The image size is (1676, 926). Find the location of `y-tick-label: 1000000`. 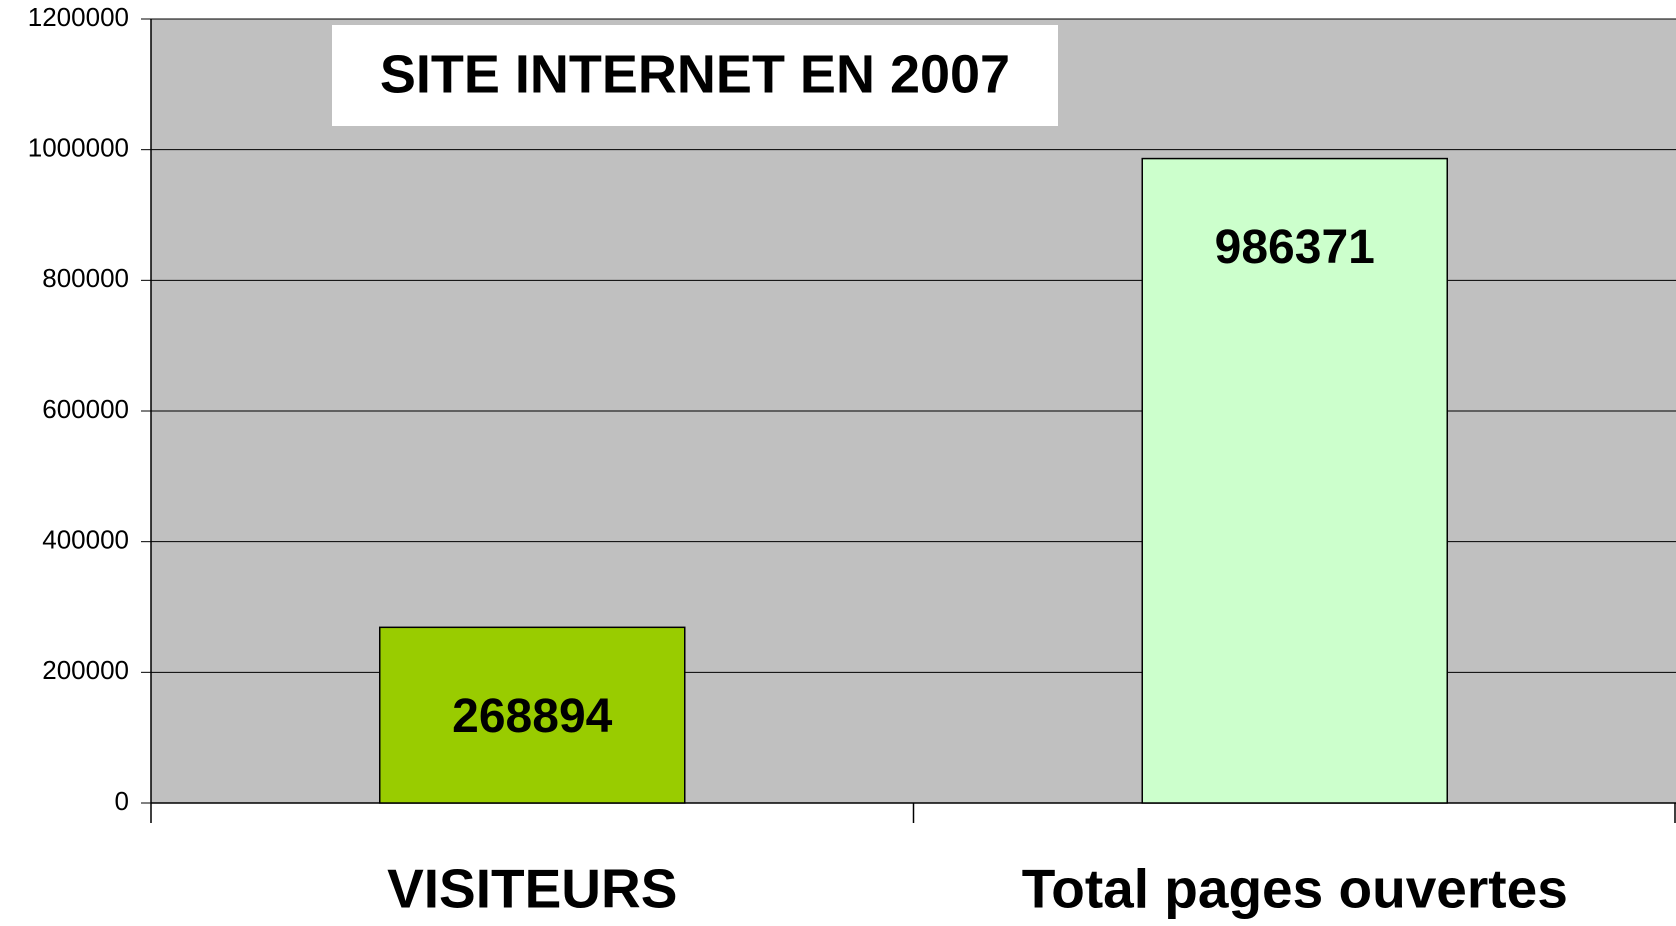

y-tick-label: 1000000 is located at coordinates (78, 148).